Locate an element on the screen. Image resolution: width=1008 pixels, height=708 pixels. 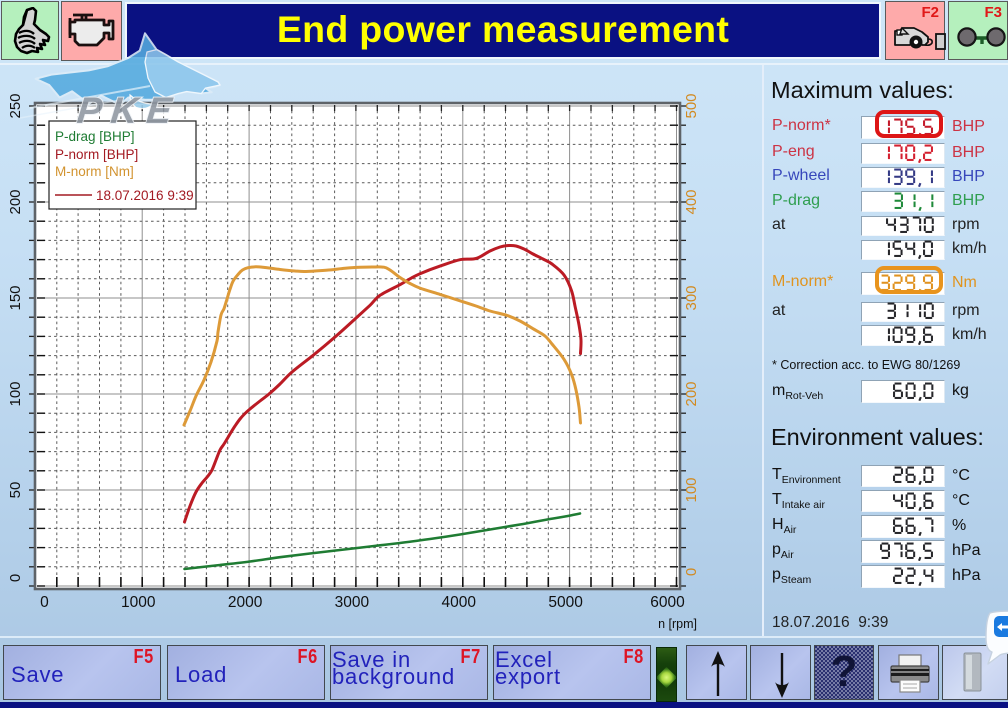
svg-text: n [rpm] is located at coordinates (677, 624).